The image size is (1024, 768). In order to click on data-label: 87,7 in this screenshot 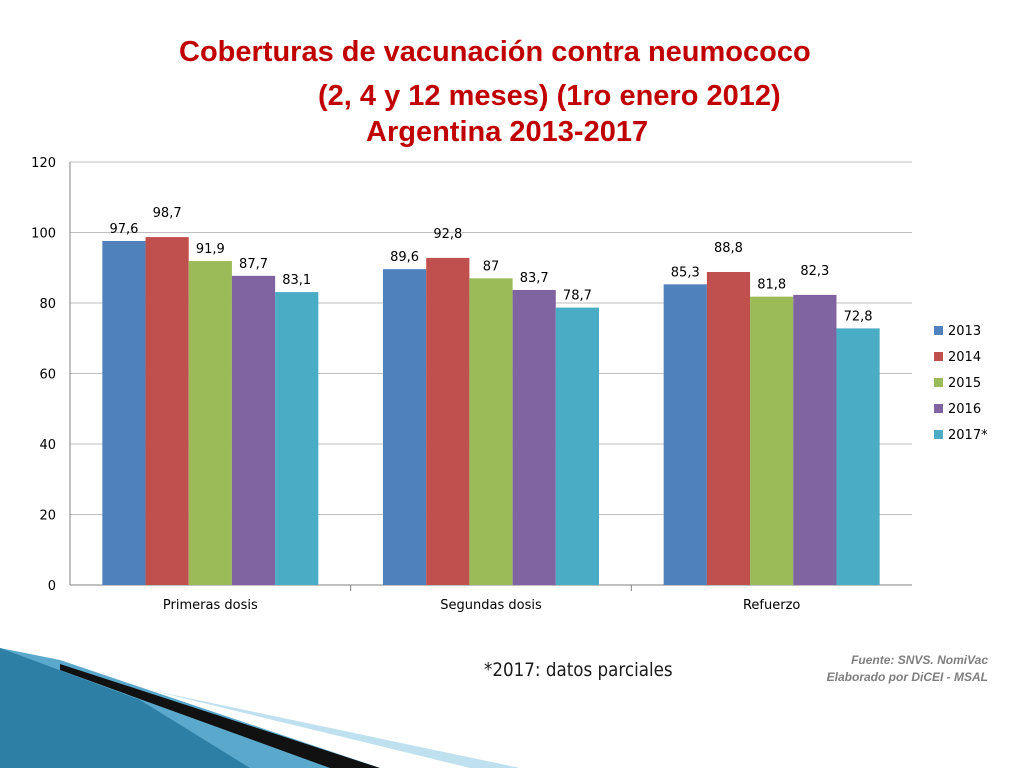, I will do `click(253, 264)`.